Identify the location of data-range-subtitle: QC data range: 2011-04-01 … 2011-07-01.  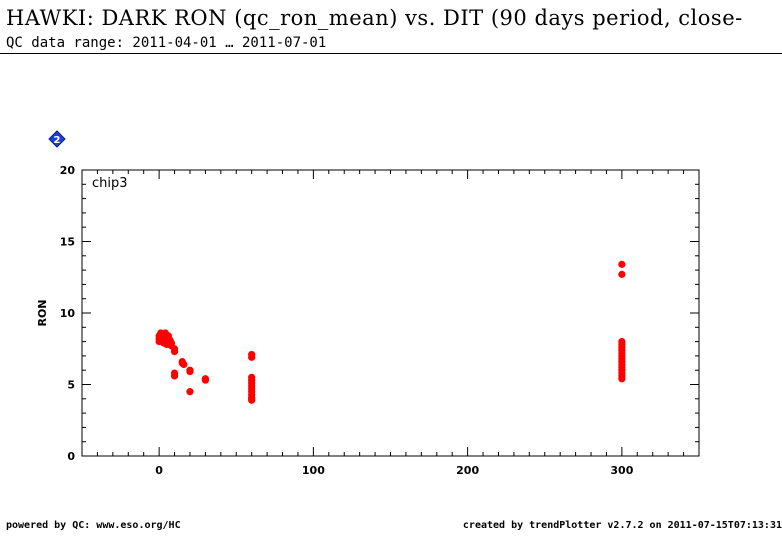
(166, 43).